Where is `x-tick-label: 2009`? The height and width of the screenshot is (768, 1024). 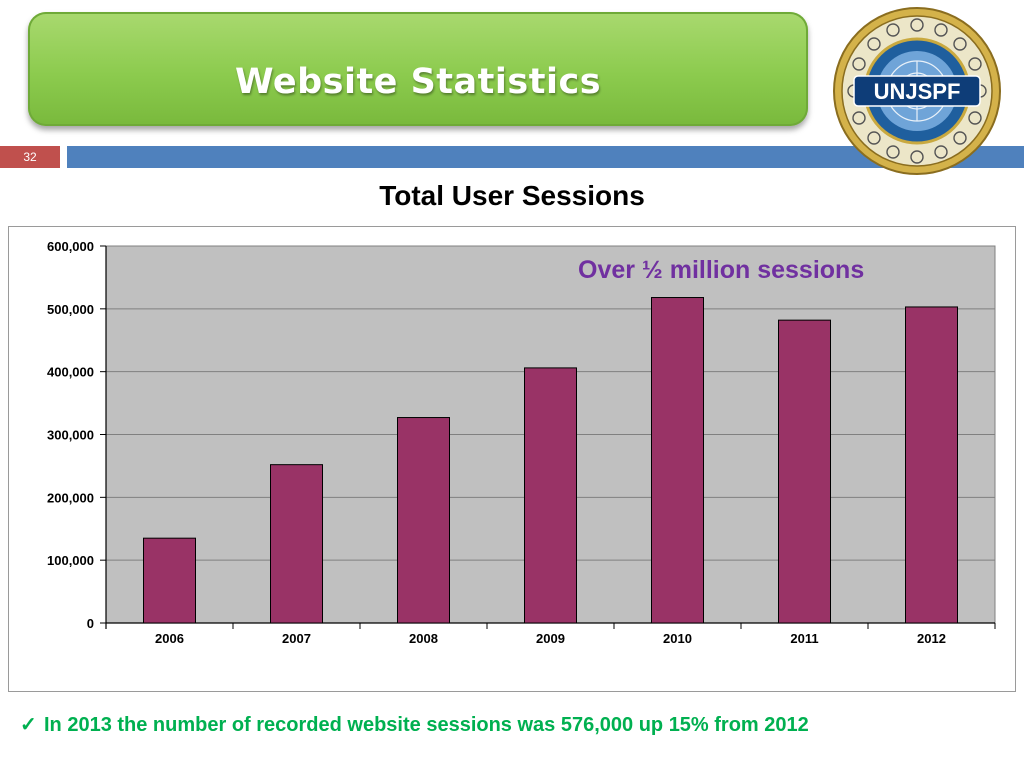 x-tick-label: 2009 is located at coordinates (550, 638).